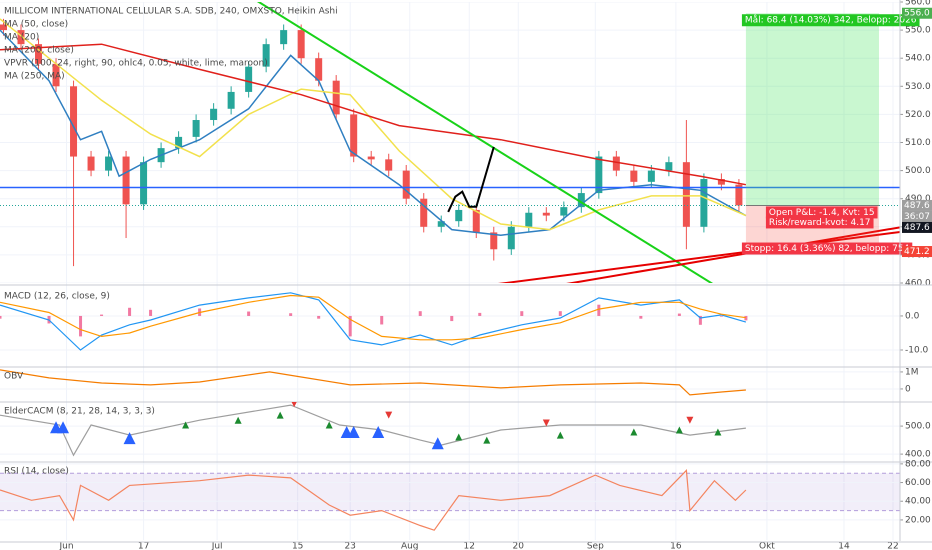 This screenshot has width=932, height=550. I want to click on y-tick-label: 1M, so click(912, 372).